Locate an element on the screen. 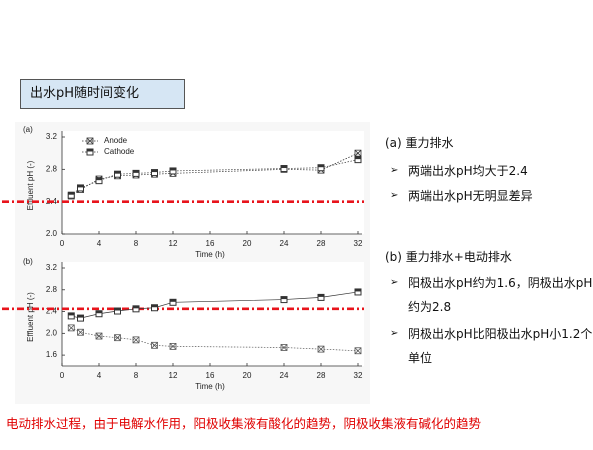 This screenshot has height=450, width=593. note-bullet: 阳极出水pH约为1.6，阴极出水pH约为2.8 is located at coordinates (491, 295).